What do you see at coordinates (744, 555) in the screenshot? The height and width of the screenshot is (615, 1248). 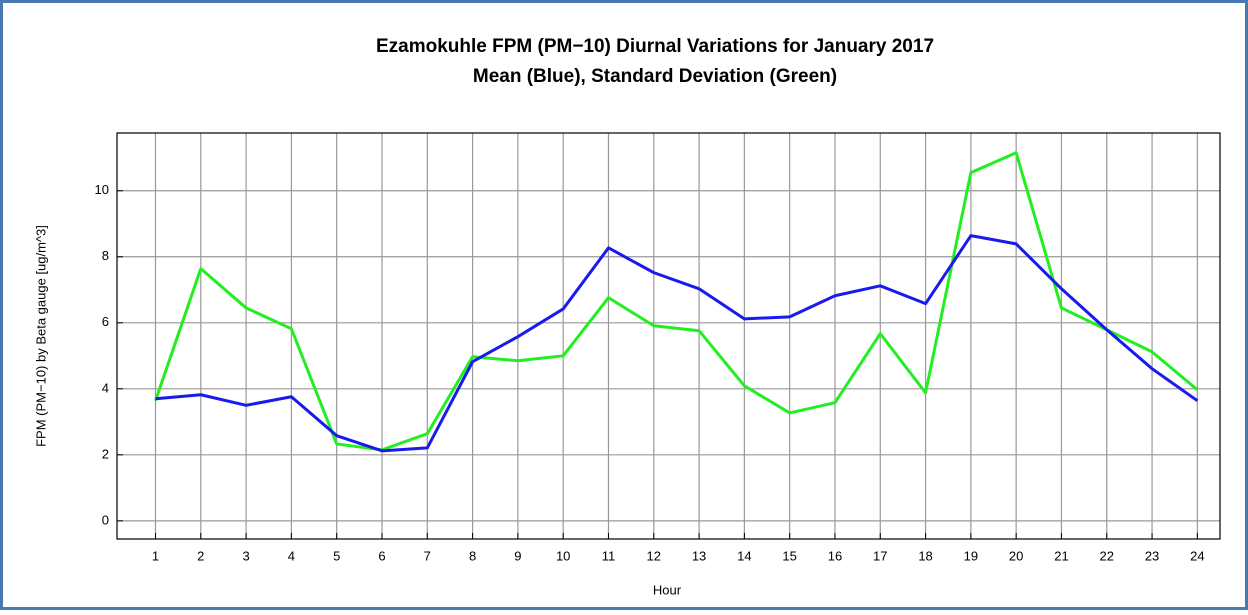 I see `x-tick-label: 14` at bounding box center [744, 555].